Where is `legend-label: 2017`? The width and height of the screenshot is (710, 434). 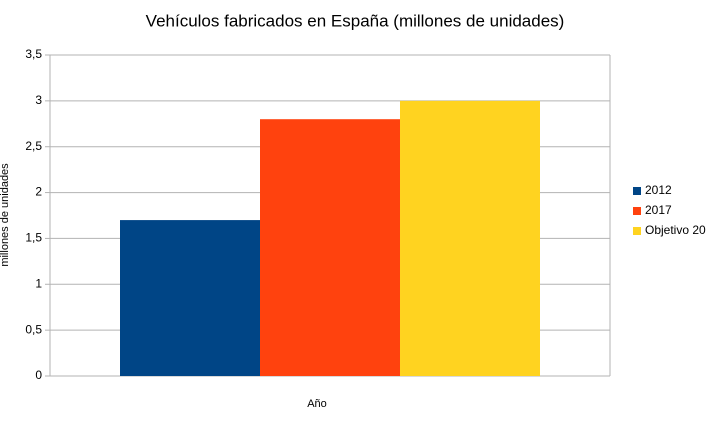
legend-label: 2017 is located at coordinates (658, 210).